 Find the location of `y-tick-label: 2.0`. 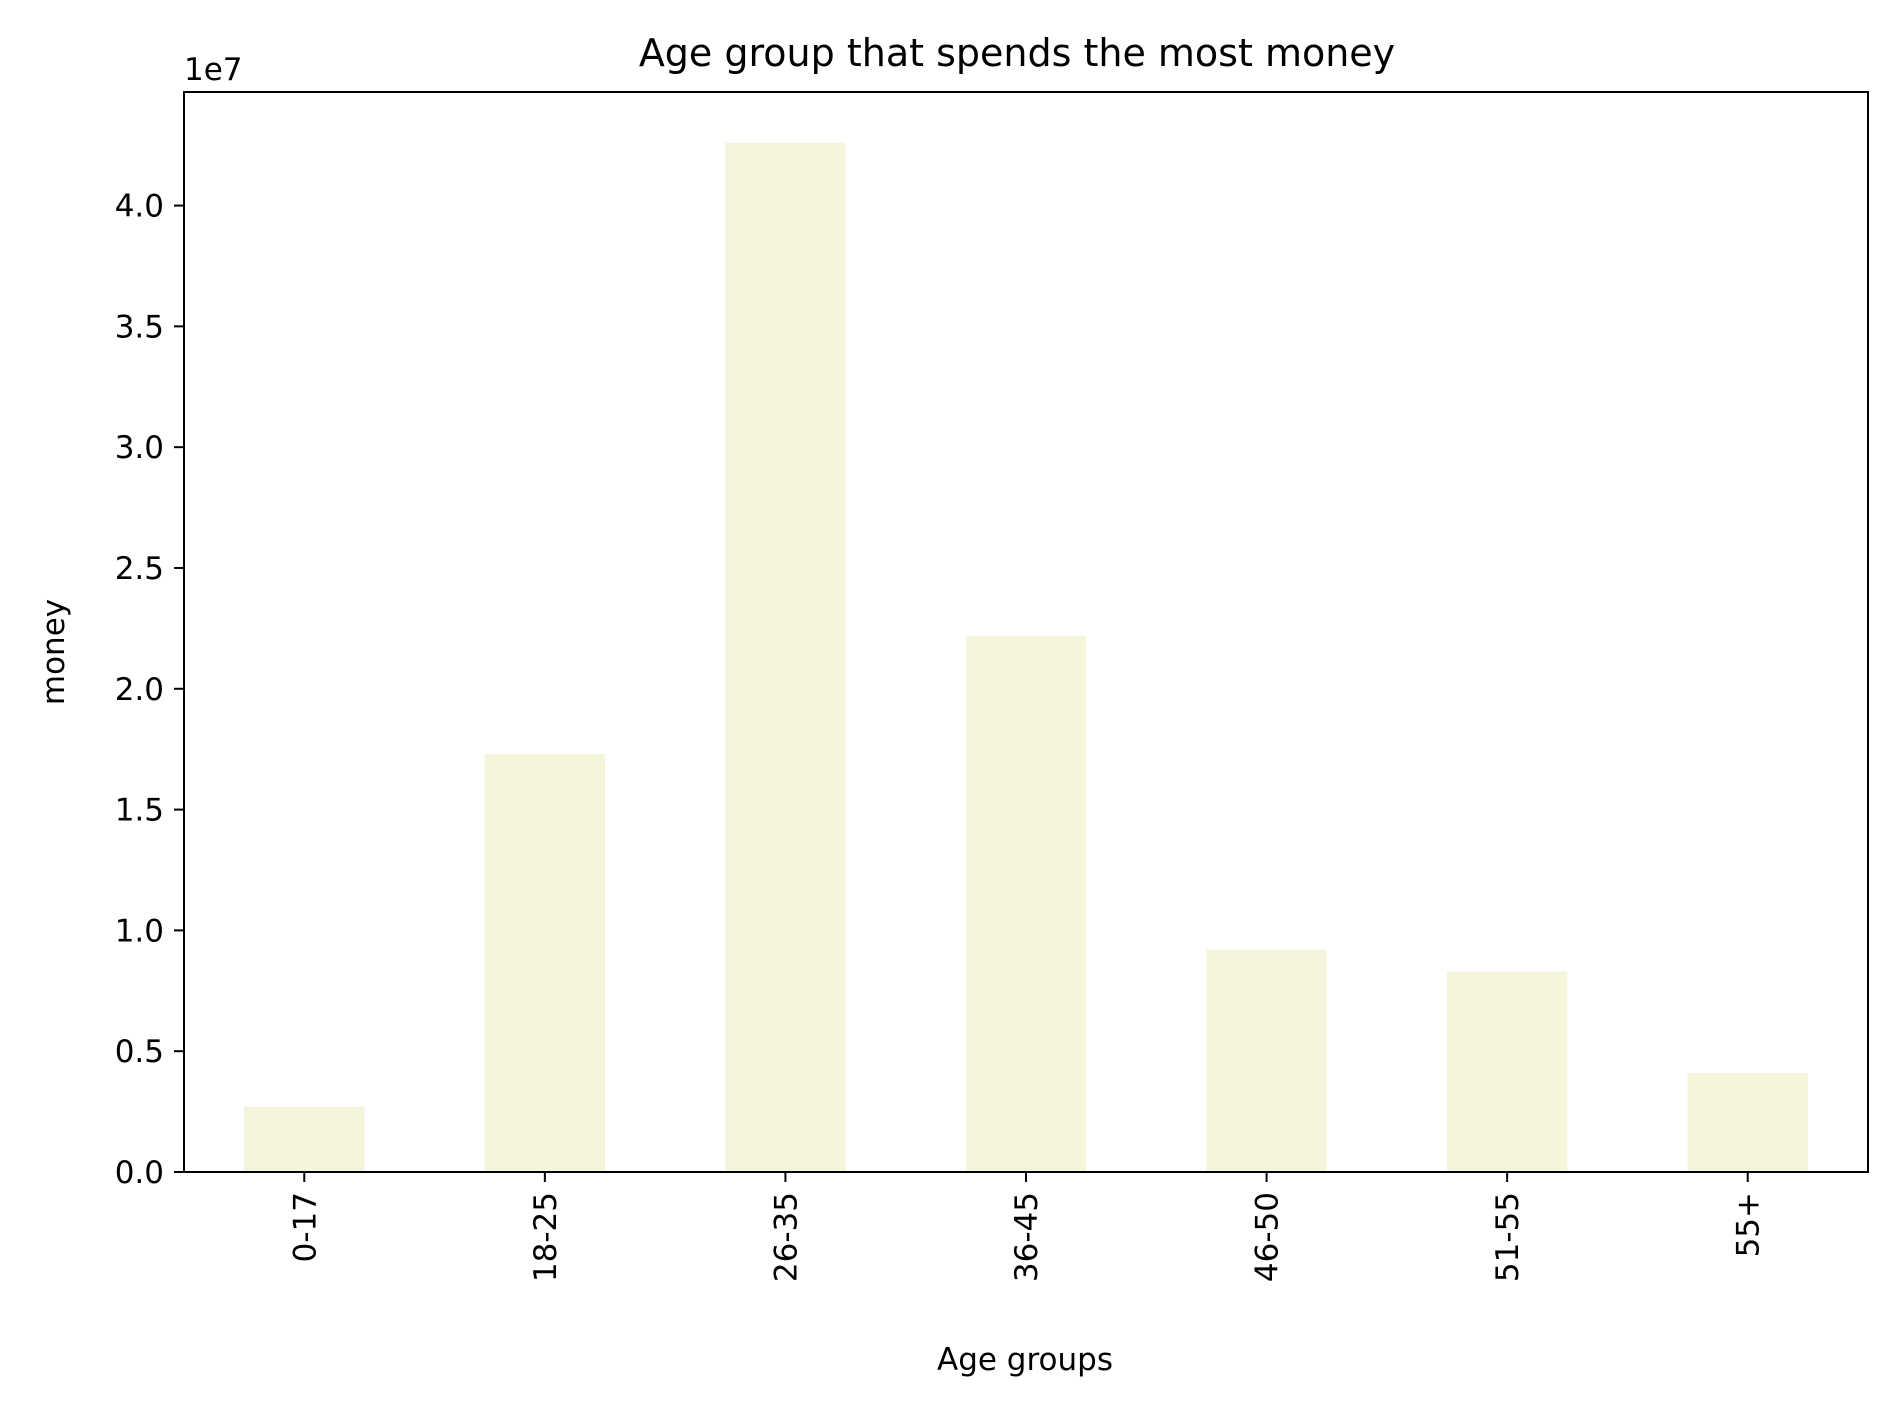

y-tick-label: 2.0 is located at coordinates (139, 690).